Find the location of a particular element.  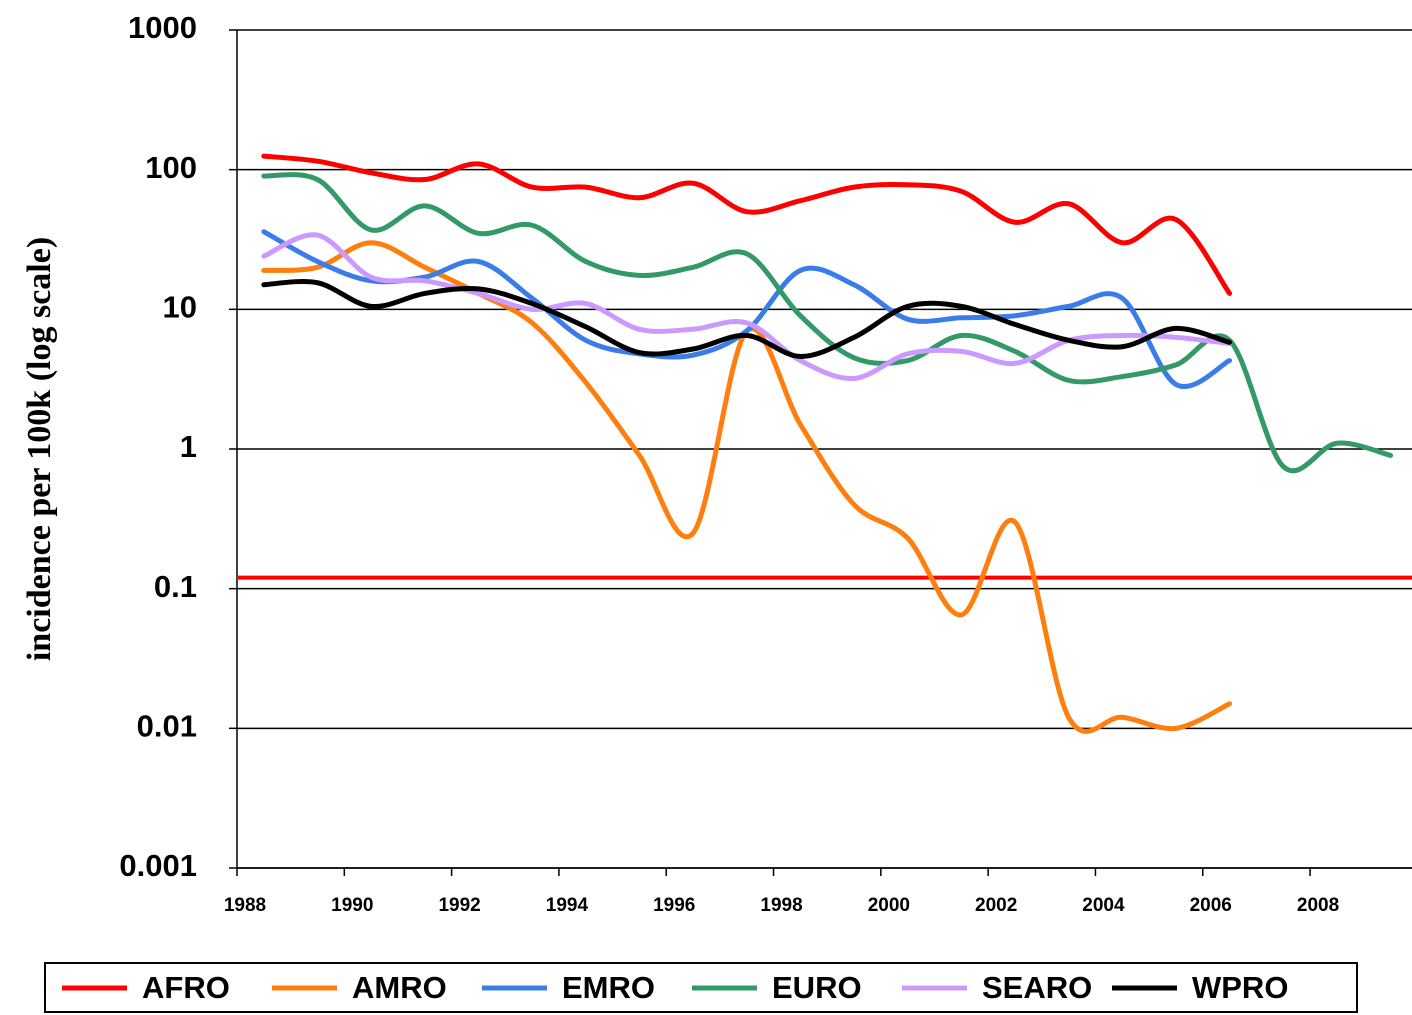

x-tick-label: 2004 is located at coordinates (1103, 905).